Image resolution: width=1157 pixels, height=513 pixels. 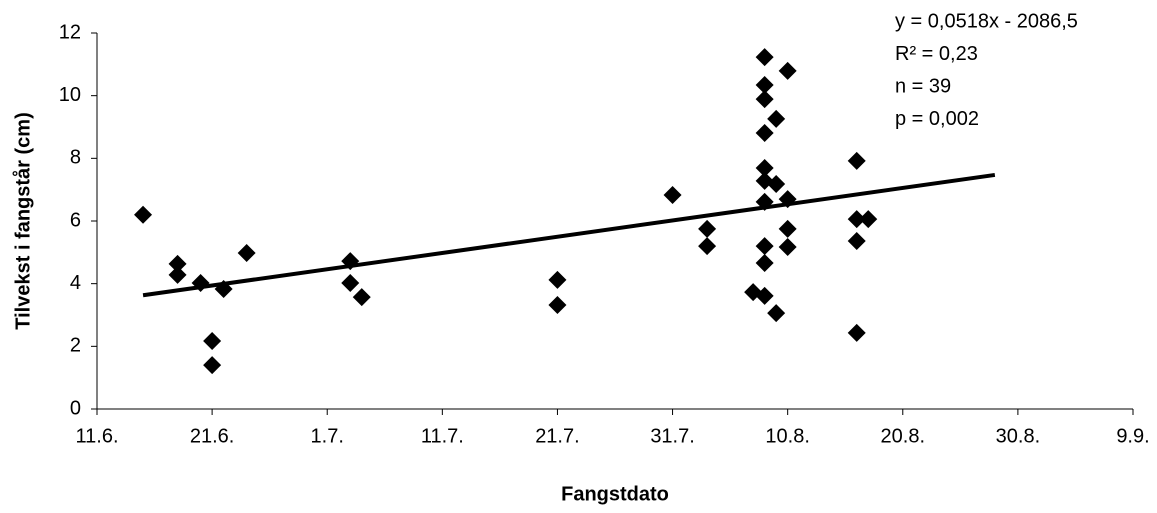 I want to click on y-tick-label: 10, so click(x=70, y=95).